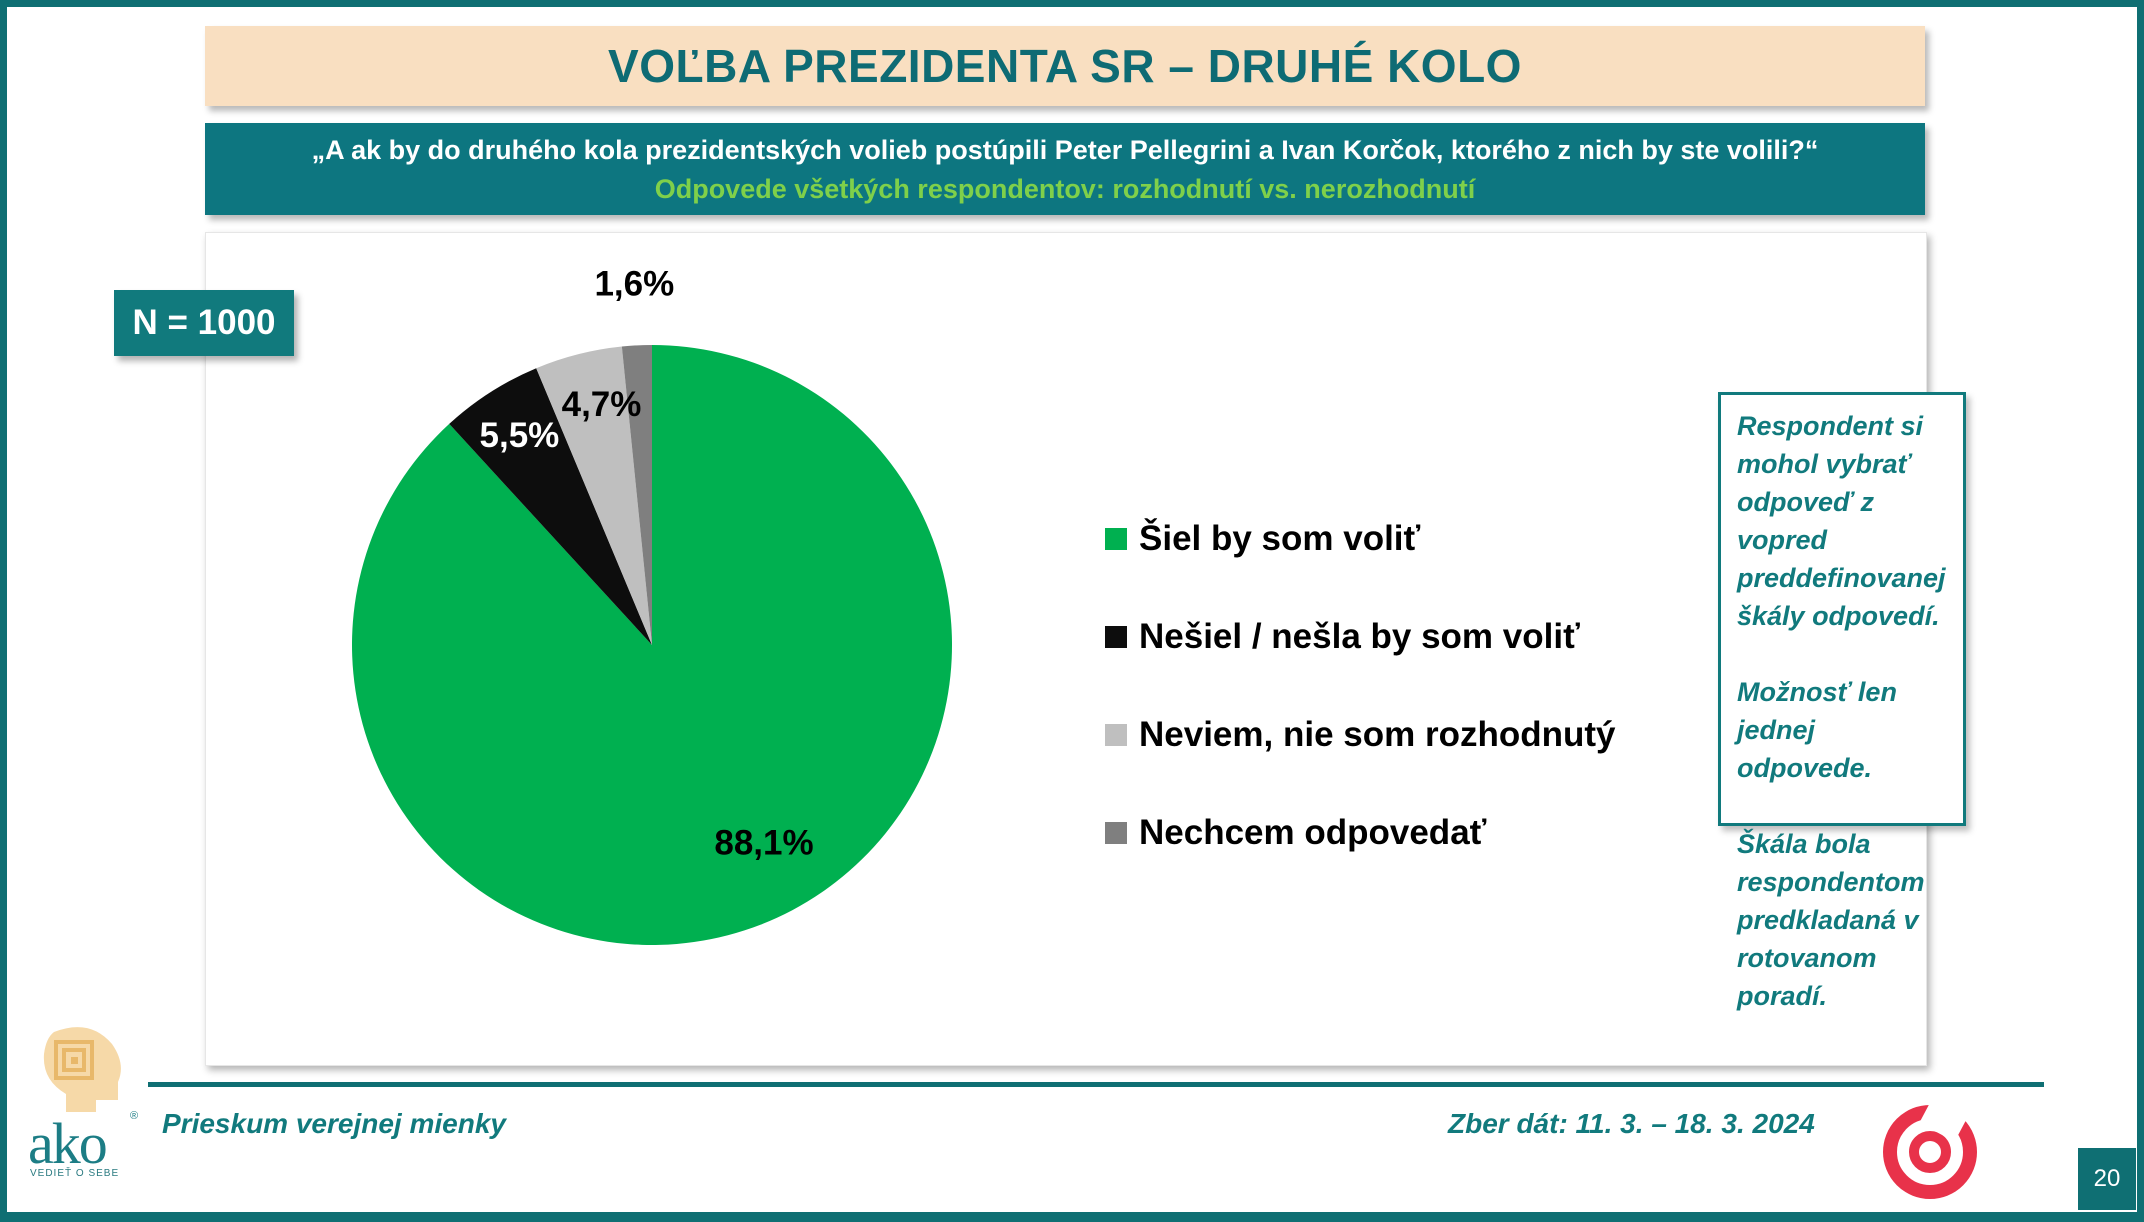 The height and width of the screenshot is (1222, 2144). I want to click on footer-divider, so click(1096, 1084).